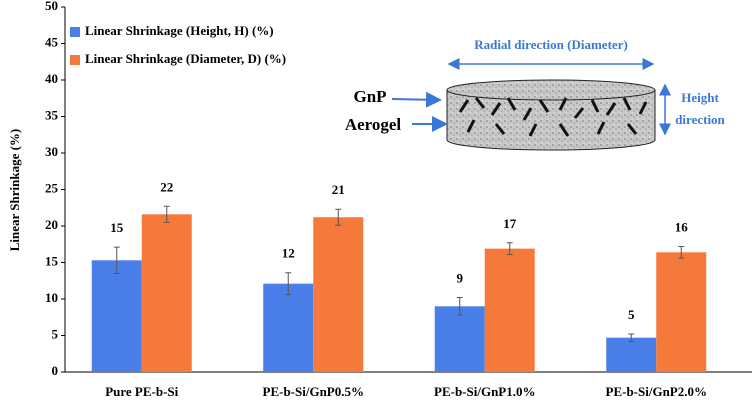 This screenshot has width=756, height=404. I want to click on radial-label: Radial direction (Diameter), so click(551, 44).